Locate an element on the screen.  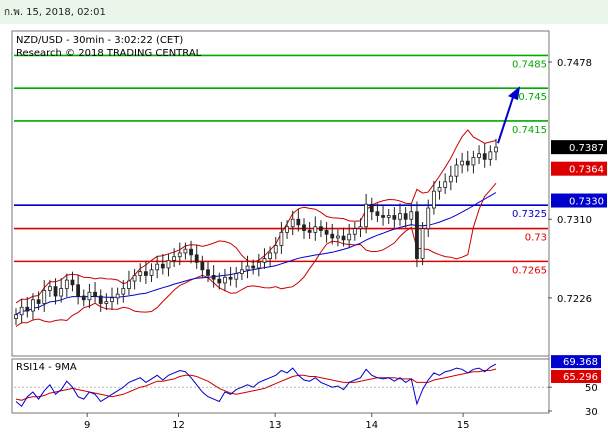
rsi-layer: 50 30 69.368 65.296 is located at coordinates (307, 386).